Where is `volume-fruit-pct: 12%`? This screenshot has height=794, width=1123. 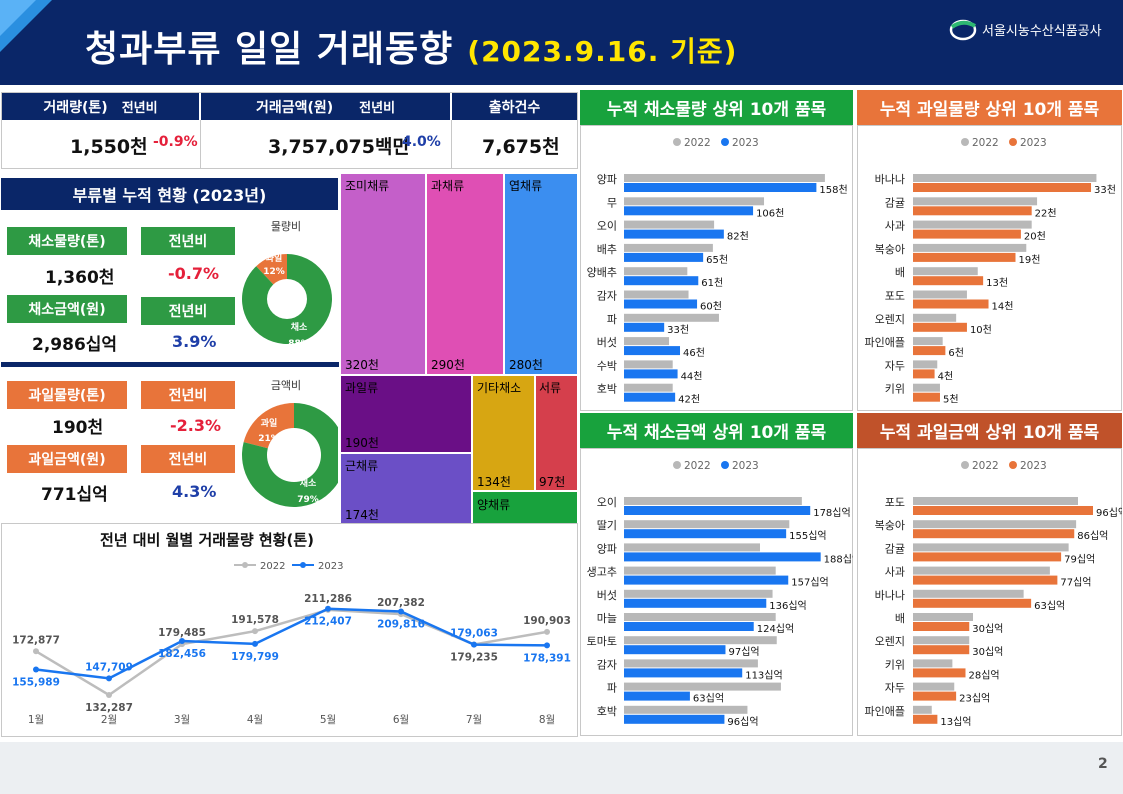 volume-fruit-pct: 12% is located at coordinates (274, 272).